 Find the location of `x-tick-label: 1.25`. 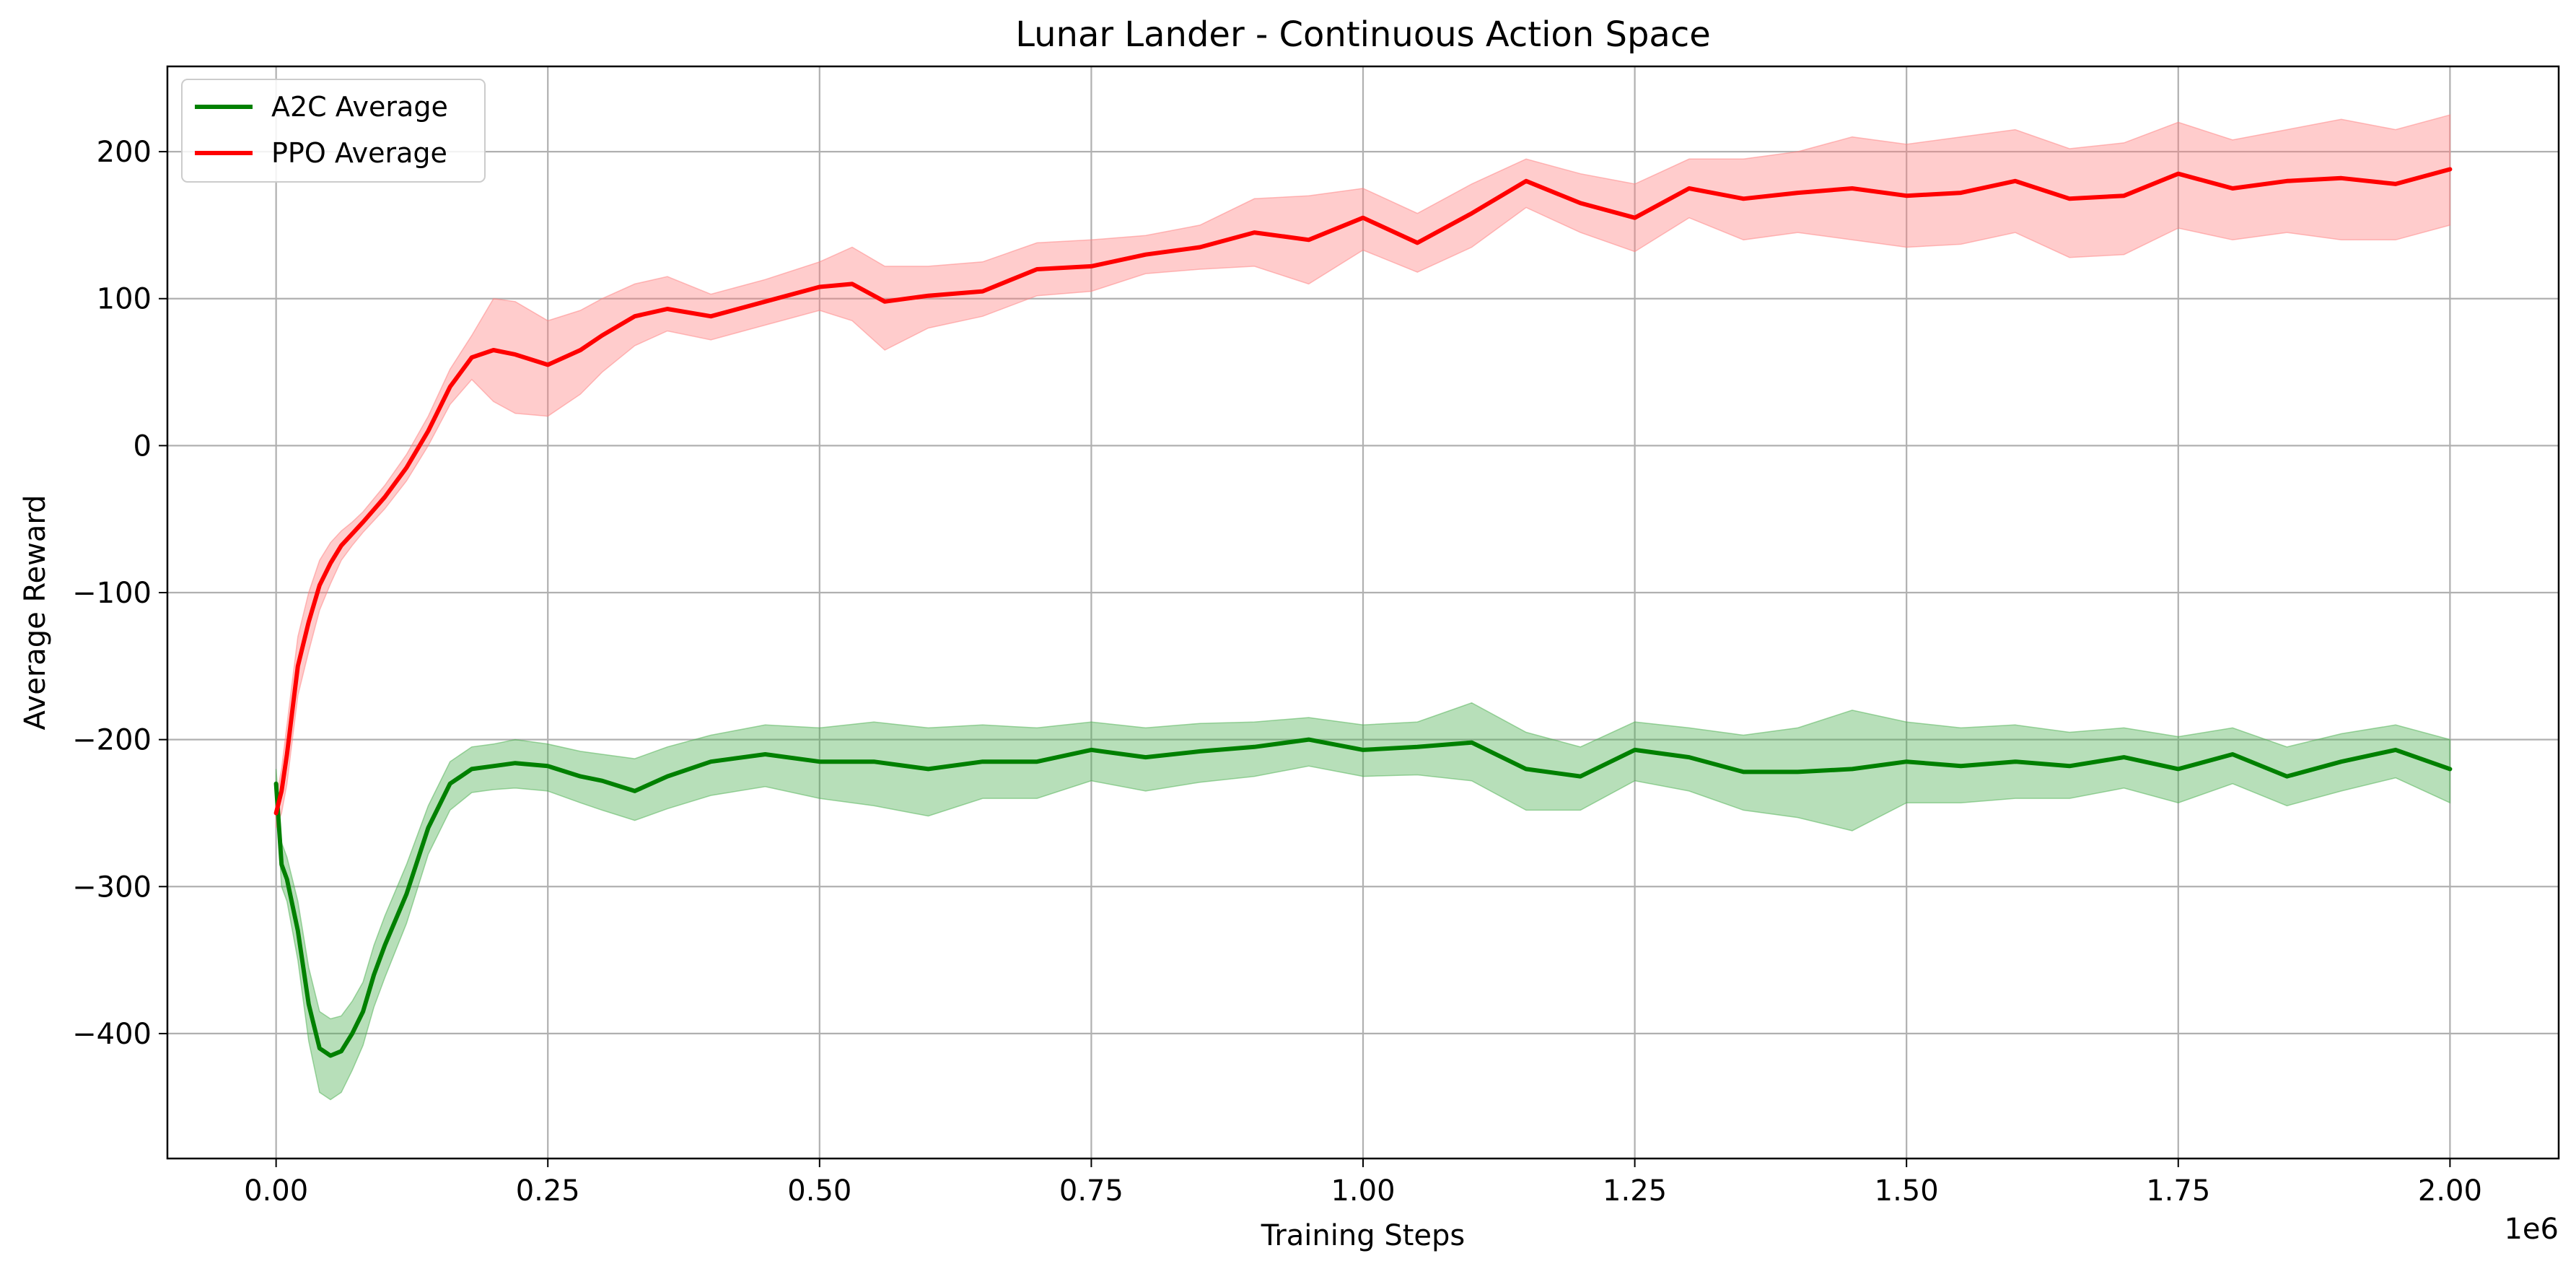

x-tick-label: 1.25 is located at coordinates (1635, 1191).